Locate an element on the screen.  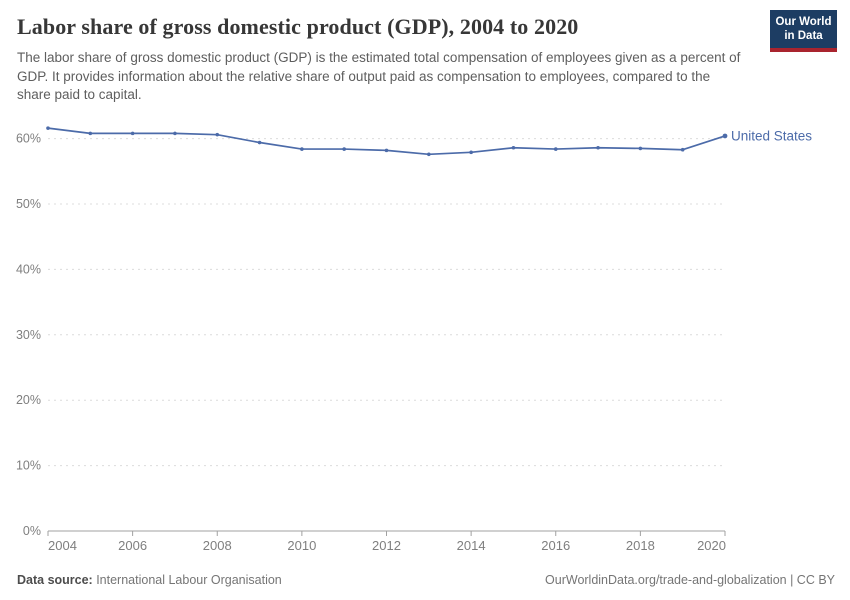
x-tick-label-2018: 2018 is located at coordinates (640, 545).